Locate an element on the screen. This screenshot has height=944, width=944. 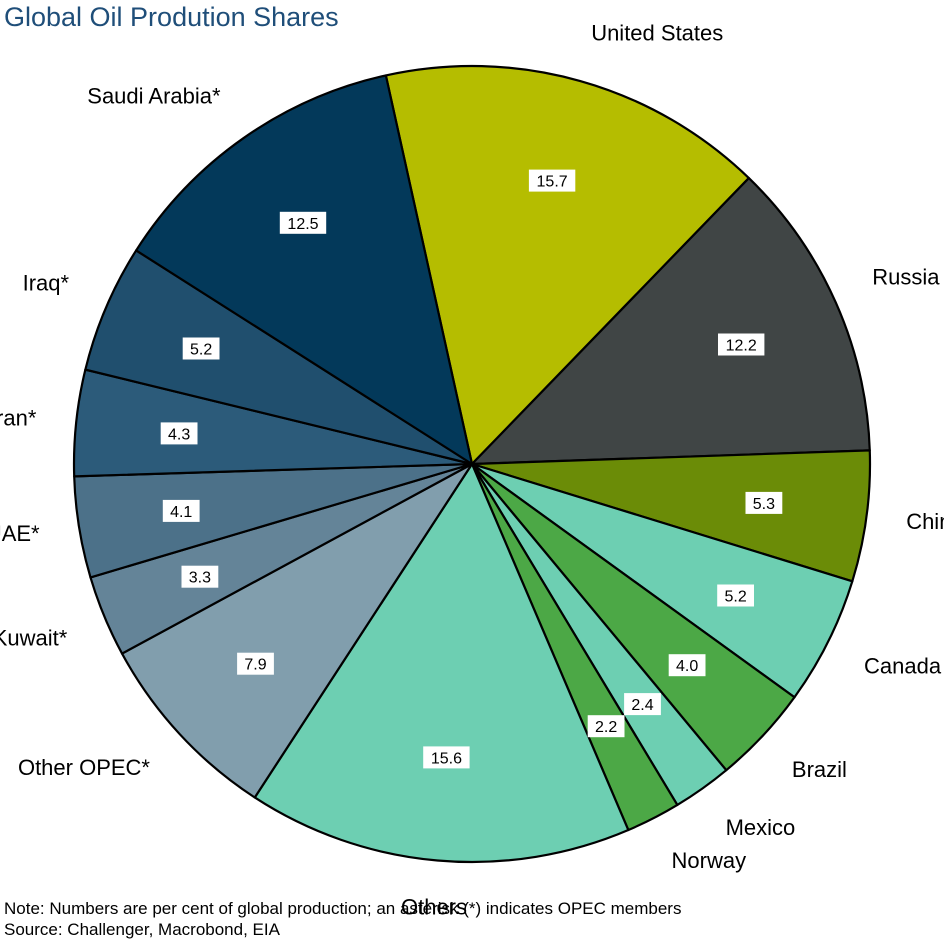
value-label-box-saudi-arabia is located at coordinates (303, 222).